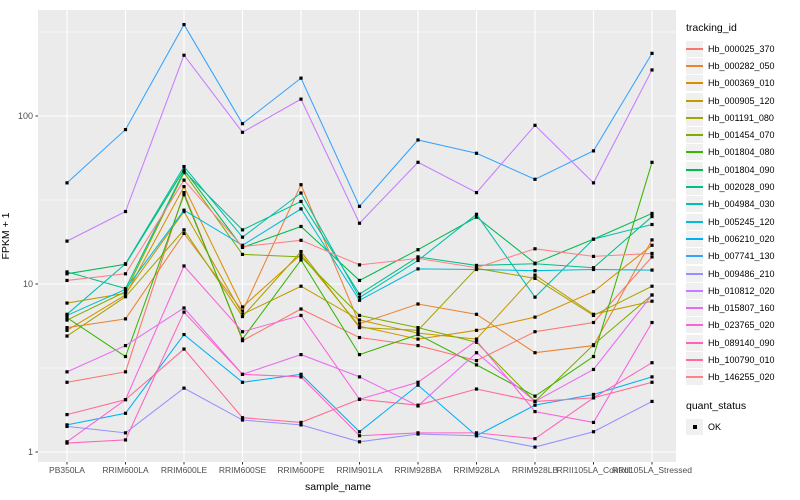 This screenshot has width=800, height=500. What do you see at coordinates (743, 342) in the screenshot?
I see `legend-item-Hb_089140_090: Hb_089140_090` at bounding box center [743, 342].